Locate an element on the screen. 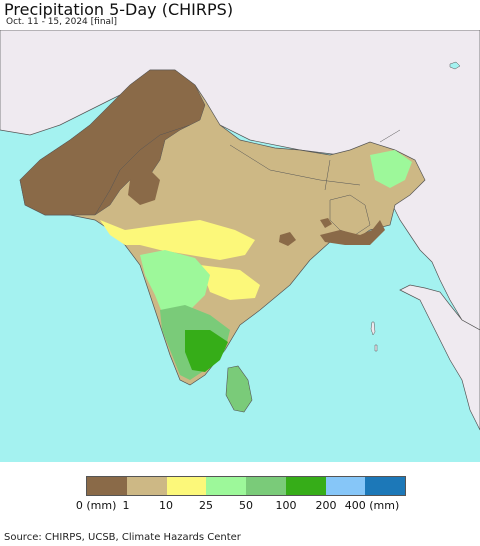  legend-label: 200 is located at coordinates (326, 505).